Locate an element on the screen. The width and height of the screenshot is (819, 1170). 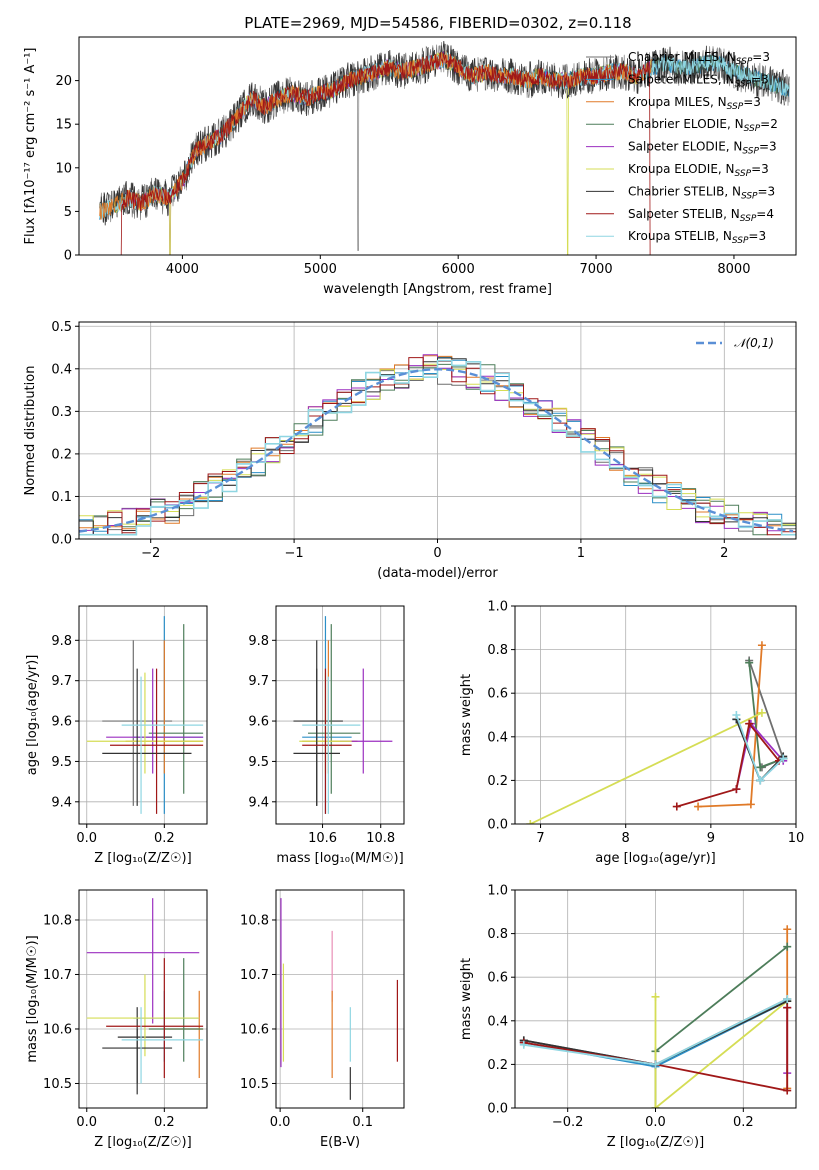
y-tick-label: 0.1 is located at coordinates (61, 497).